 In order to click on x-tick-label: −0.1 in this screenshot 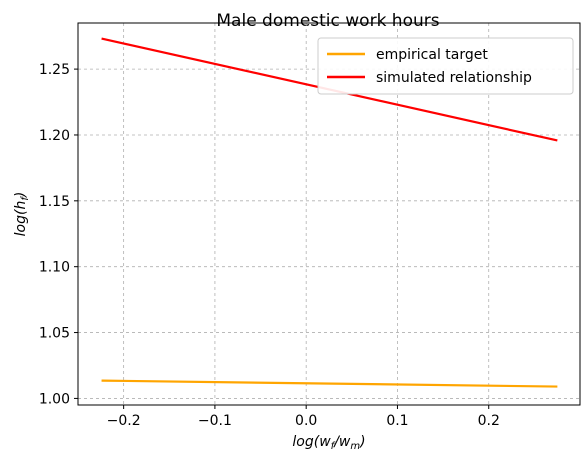, I will do `click(215, 421)`.